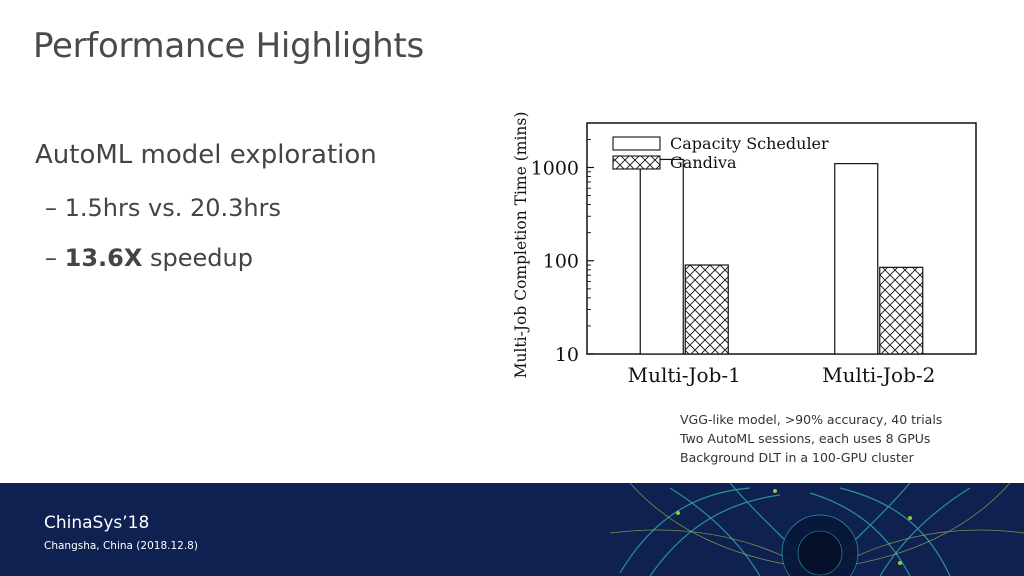  I want to click on speedup-value: 13.6X, so click(103, 258).